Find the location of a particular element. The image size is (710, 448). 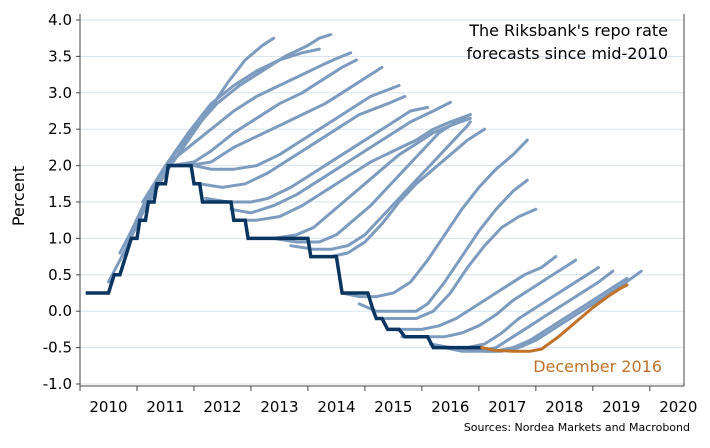

y-tick-label-2: 0.0 is located at coordinates (60, 311).